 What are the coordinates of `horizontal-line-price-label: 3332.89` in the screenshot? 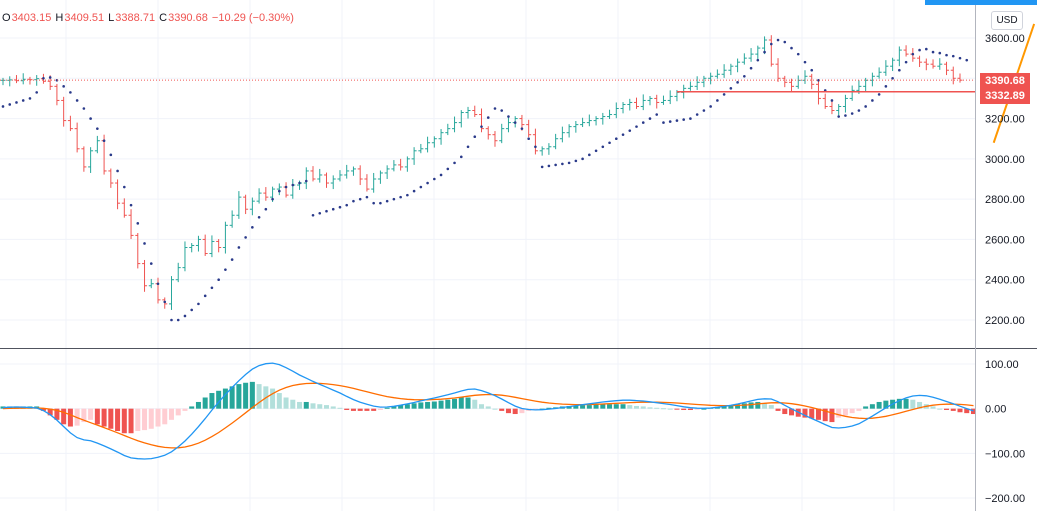 It's located at (1005, 96).